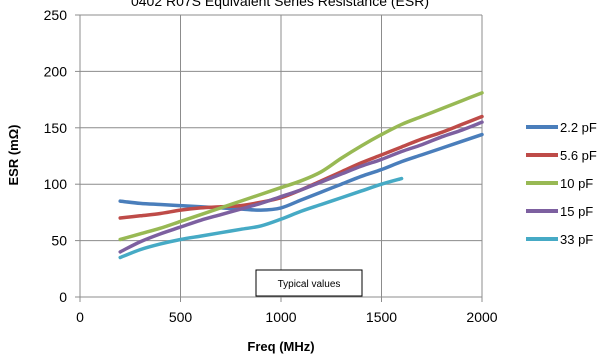  What do you see at coordinates (301, 172) in the screenshot?
I see `series-line-2-2-pf` at bounding box center [301, 172].